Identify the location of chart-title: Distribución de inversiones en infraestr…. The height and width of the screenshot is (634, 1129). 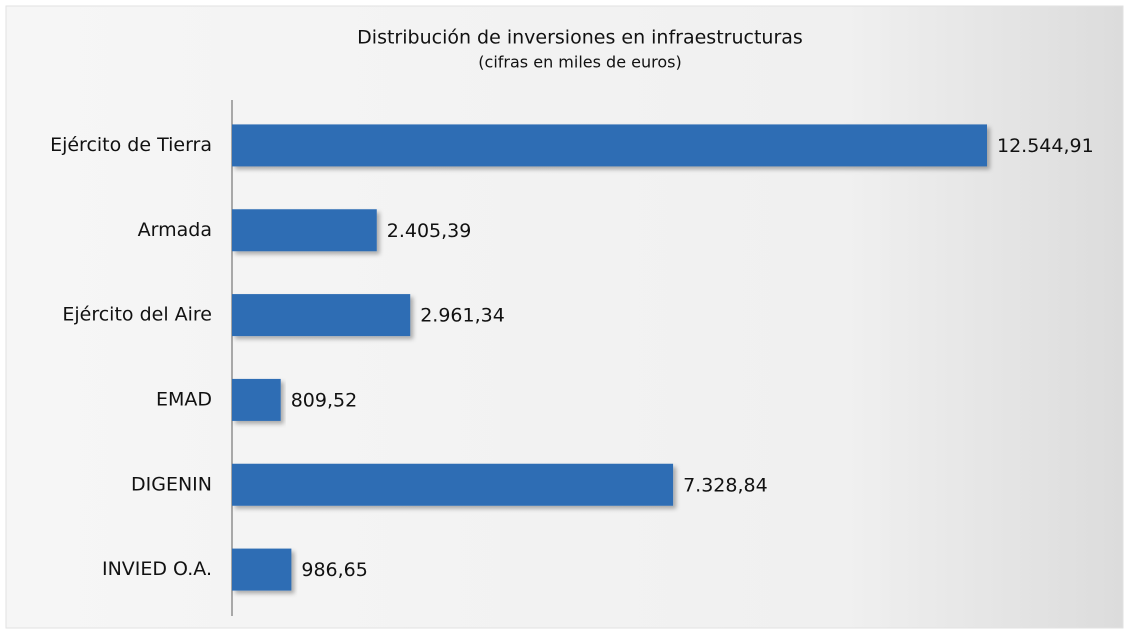
(580, 38).